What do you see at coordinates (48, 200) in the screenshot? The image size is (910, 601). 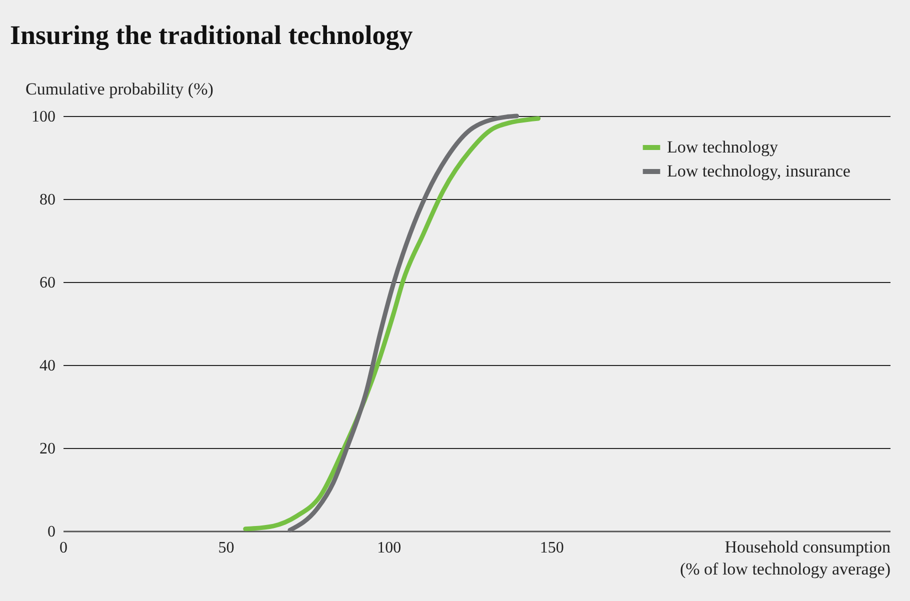 I see `y-tick-label: 80` at bounding box center [48, 200].